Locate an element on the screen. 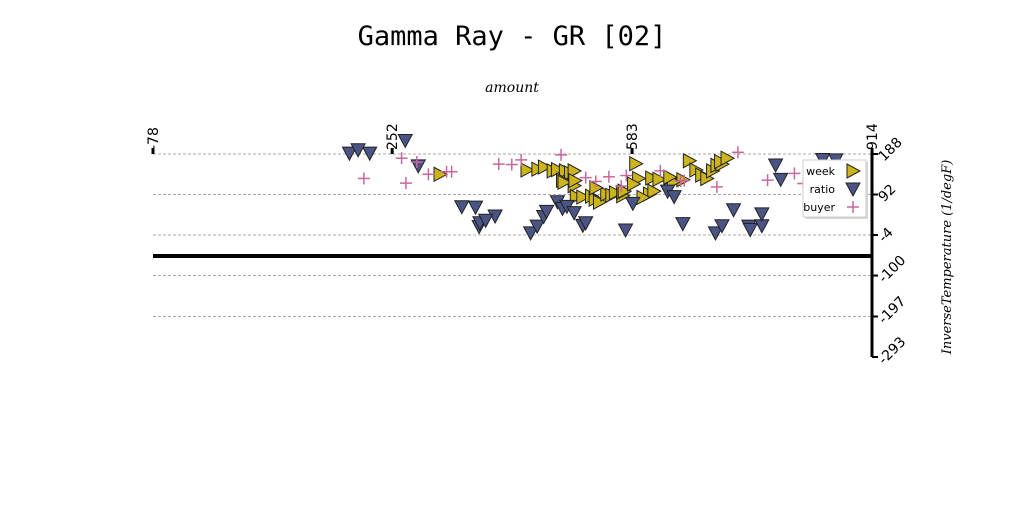  legend-label-ratio: ratio is located at coordinates (823, 189).